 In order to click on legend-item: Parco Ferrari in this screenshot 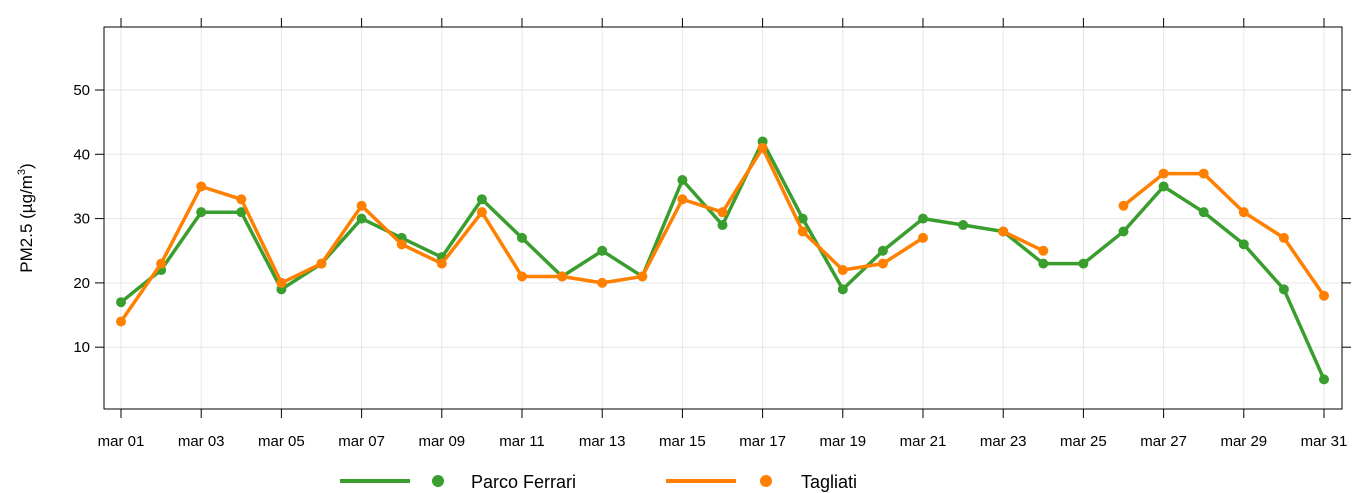, I will do `click(458, 482)`.